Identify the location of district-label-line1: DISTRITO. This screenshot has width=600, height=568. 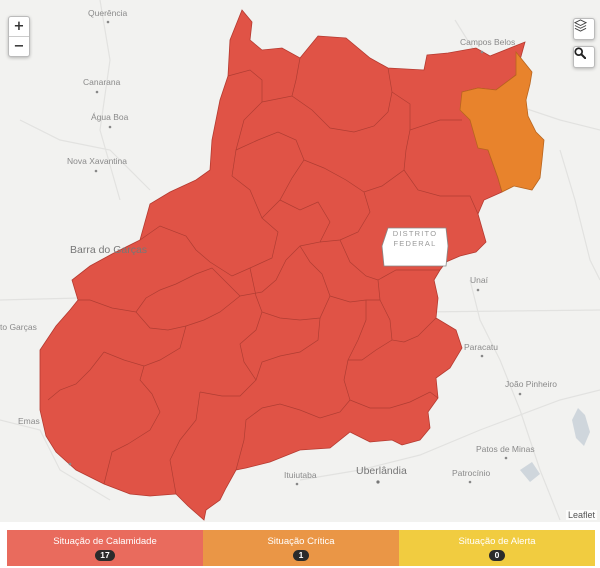
(415, 233).